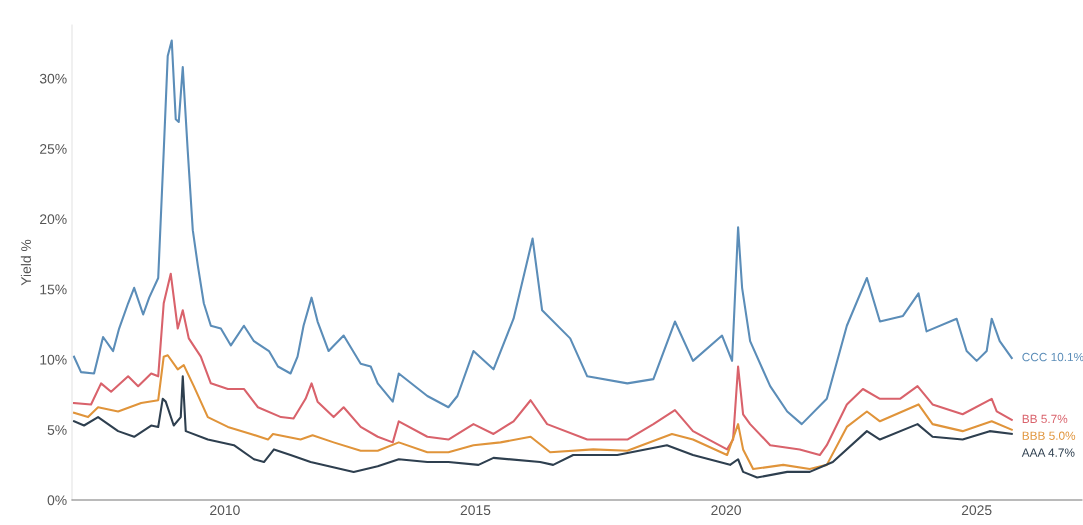 The image size is (1083, 525). I want to click on series-label: BB 5.7%, so click(1045, 419).